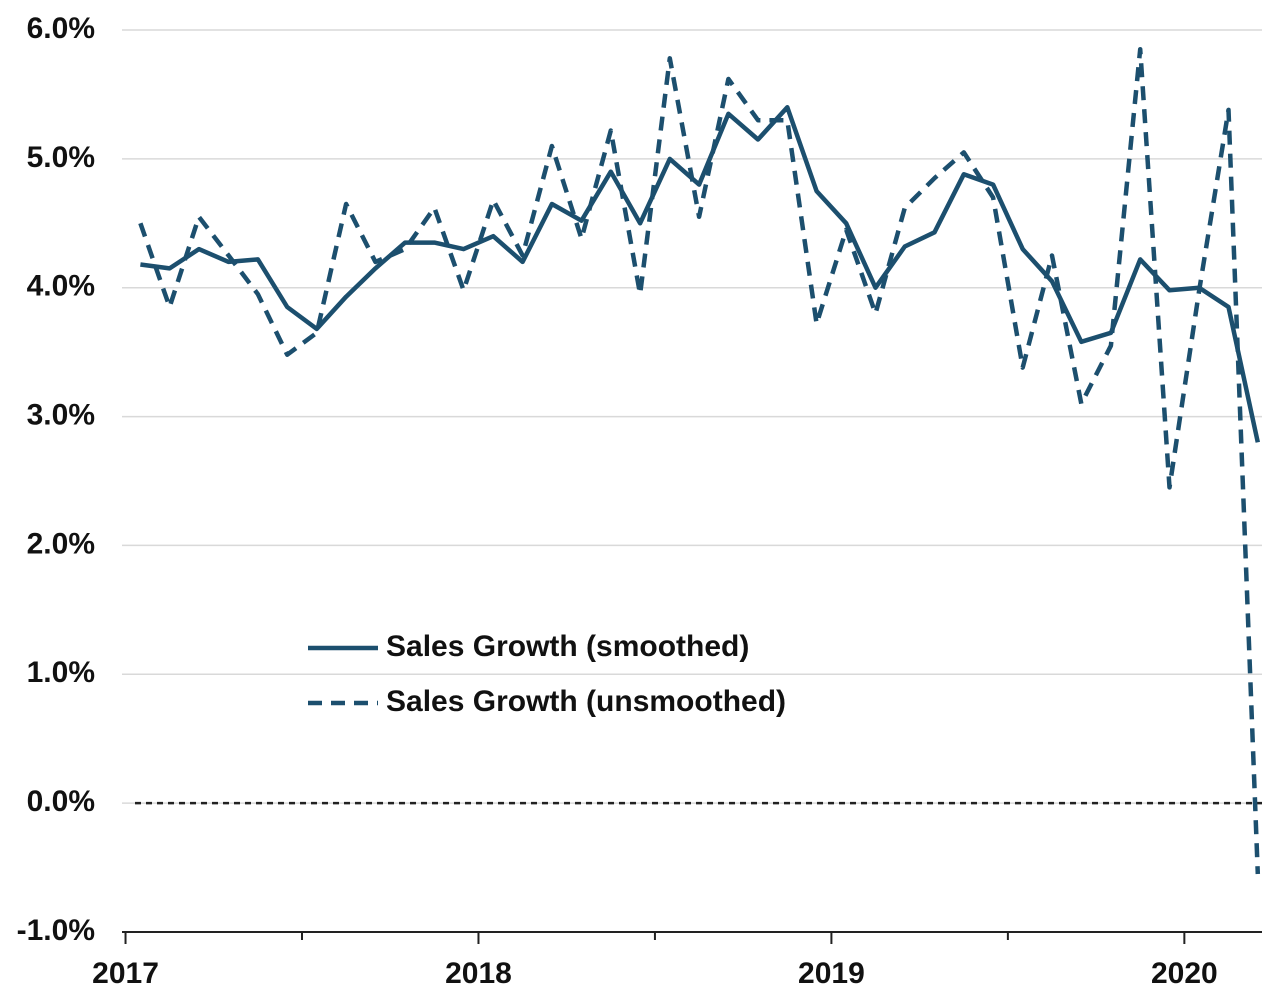 The image size is (1262, 998). I want to click on y-tick-label: 0.0%, so click(61, 801).